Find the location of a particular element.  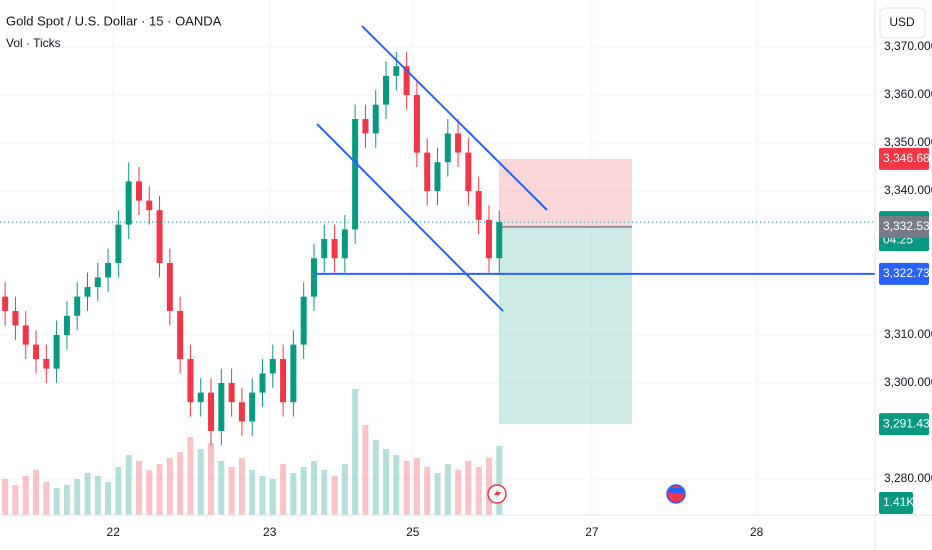

y-tick-label: 3,350.000 is located at coordinates (908, 142).